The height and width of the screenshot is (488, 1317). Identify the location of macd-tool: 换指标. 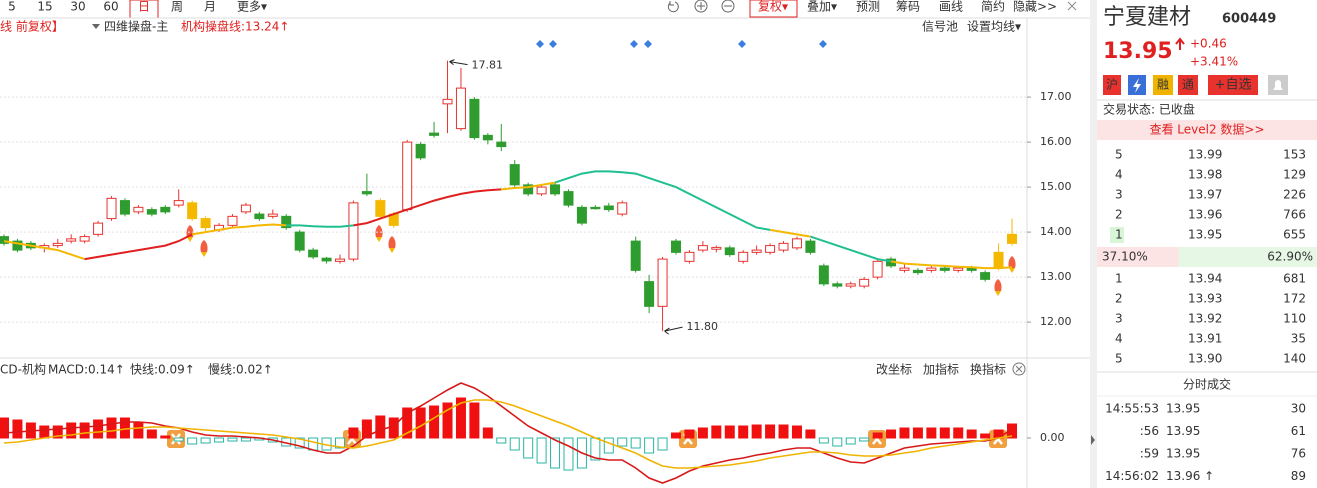
(988, 369).